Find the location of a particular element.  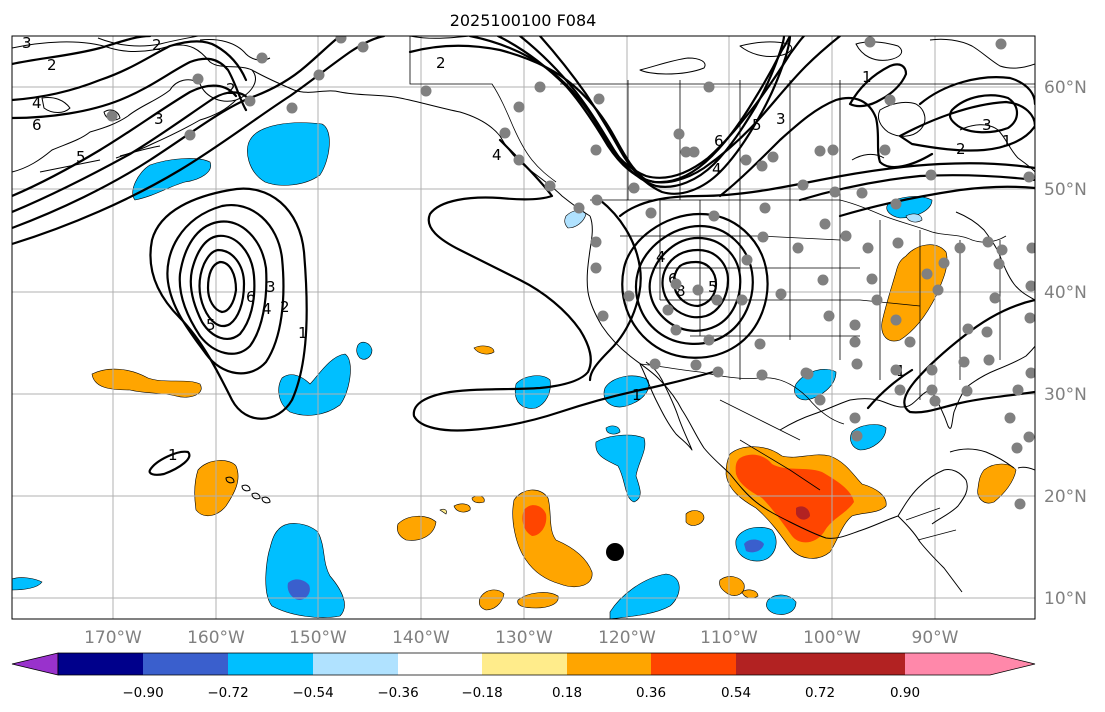

blue-core-150w-12n is located at coordinates (298, 589).